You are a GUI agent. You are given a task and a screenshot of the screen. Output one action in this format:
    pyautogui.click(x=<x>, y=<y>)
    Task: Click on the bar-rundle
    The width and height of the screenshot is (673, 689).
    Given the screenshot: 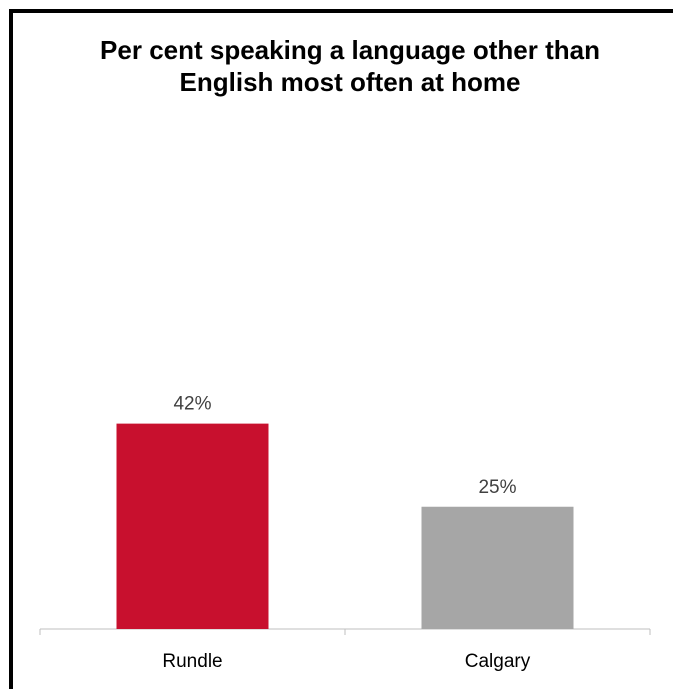 What is the action you would take?
    pyautogui.click(x=192, y=526)
    